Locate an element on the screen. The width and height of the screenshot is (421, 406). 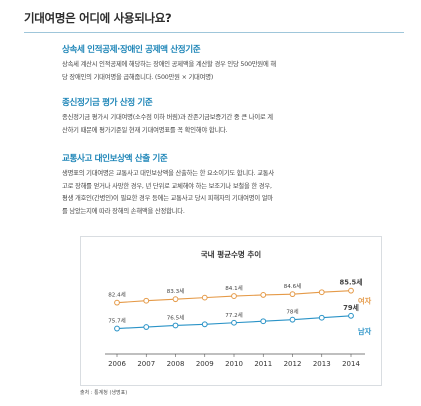
x-tick-label: 2011 is located at coordinates (263, 364).